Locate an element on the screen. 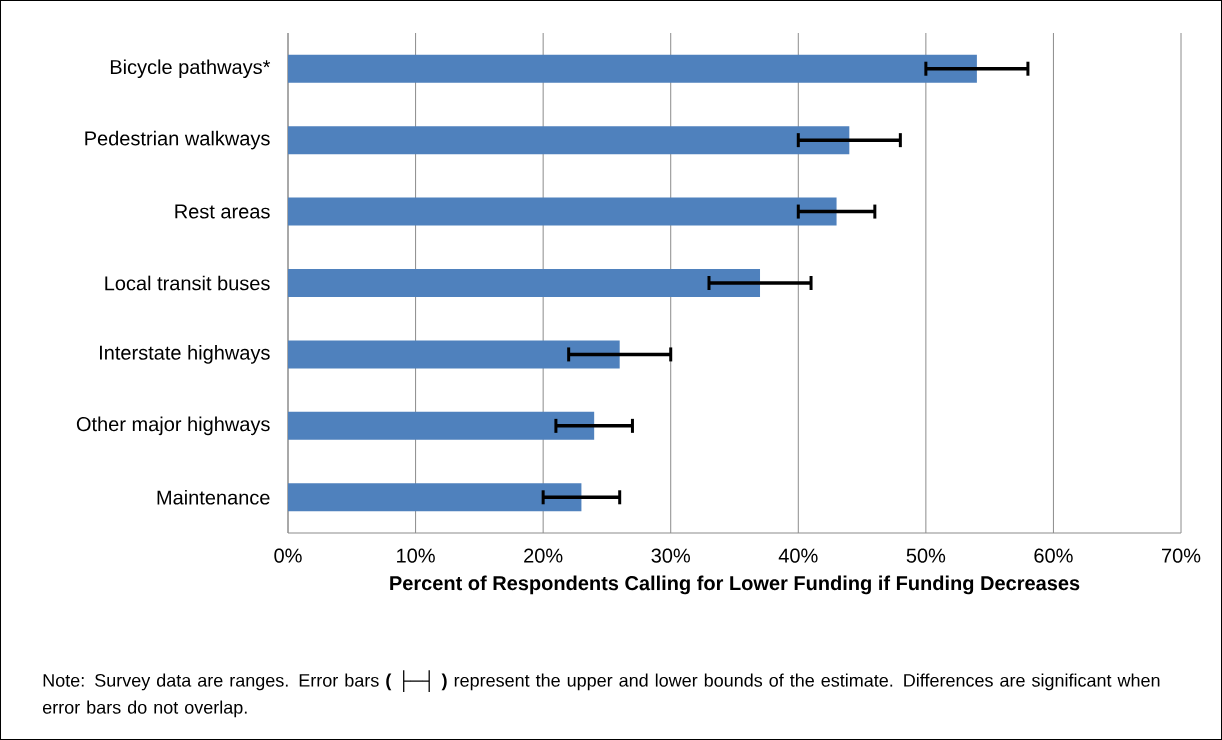  y-tick-label: Maintenance is located at coordinates (213, 497).